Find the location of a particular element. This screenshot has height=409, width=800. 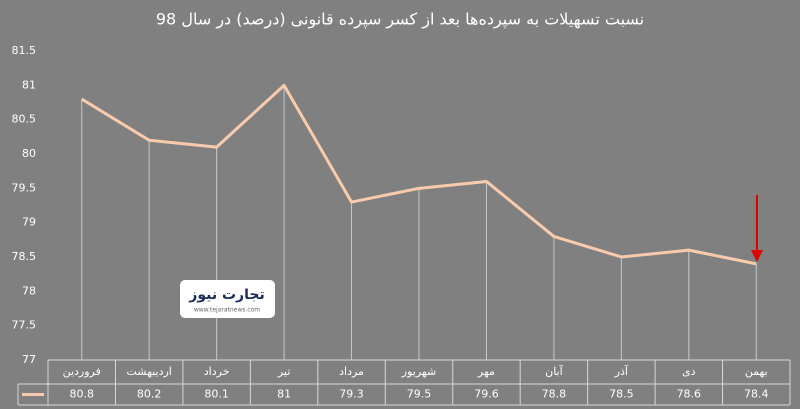

value-label: 78.6 is located at coordinates (689, 394).